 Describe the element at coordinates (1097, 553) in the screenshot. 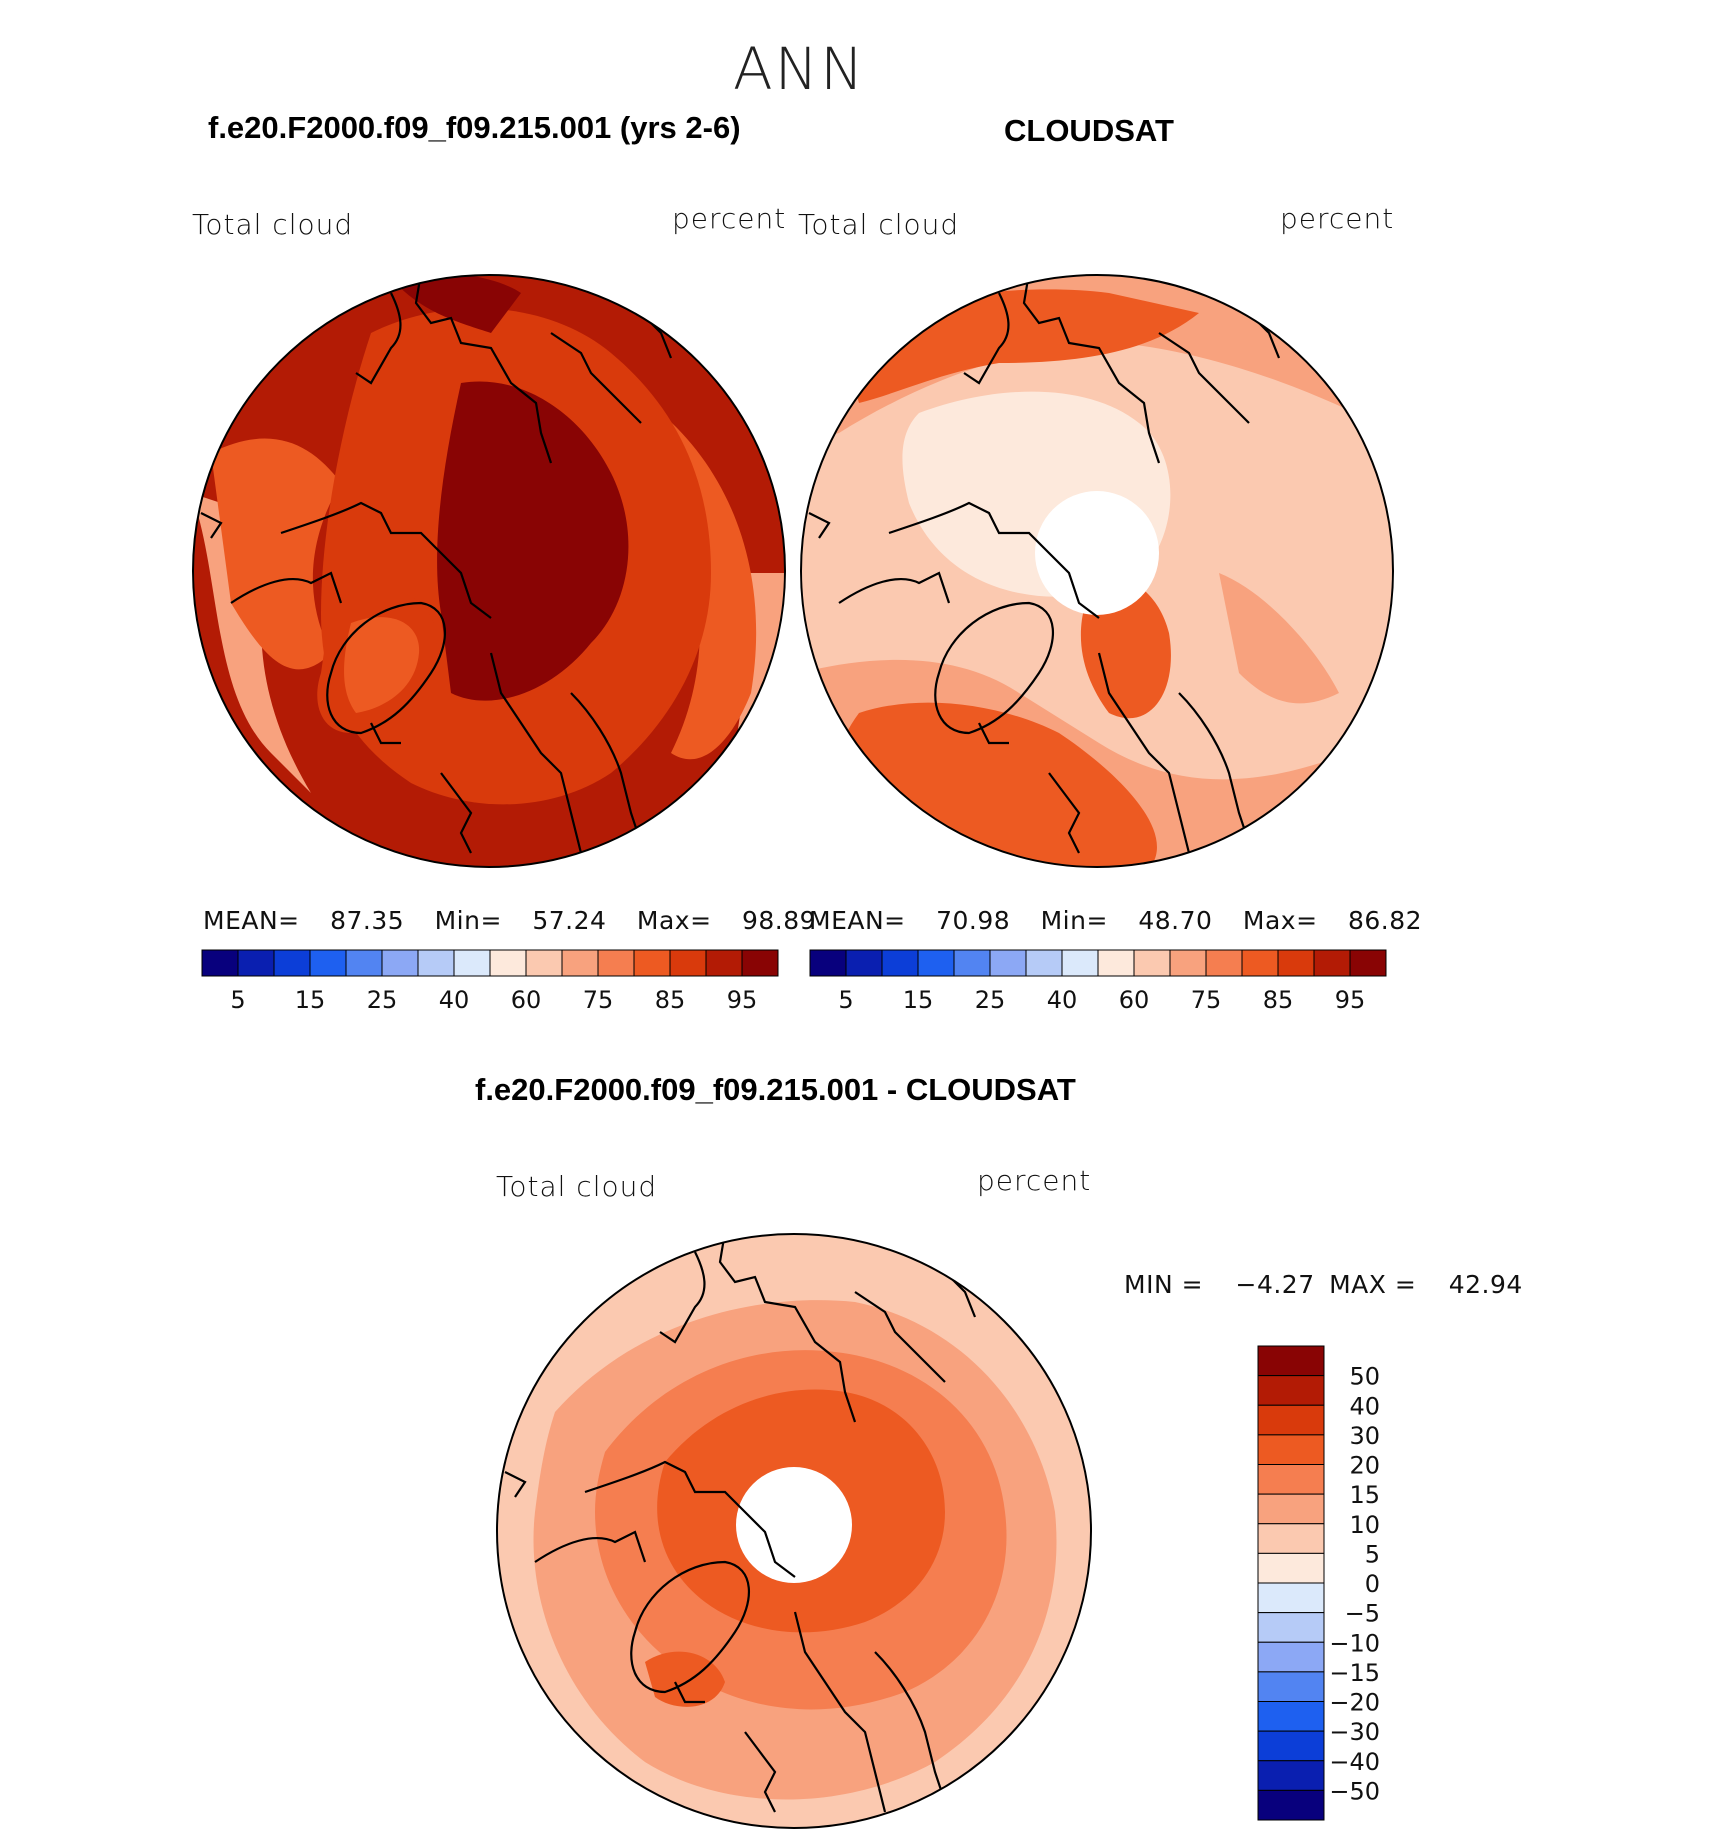

I see `right-missing-data` at that location.